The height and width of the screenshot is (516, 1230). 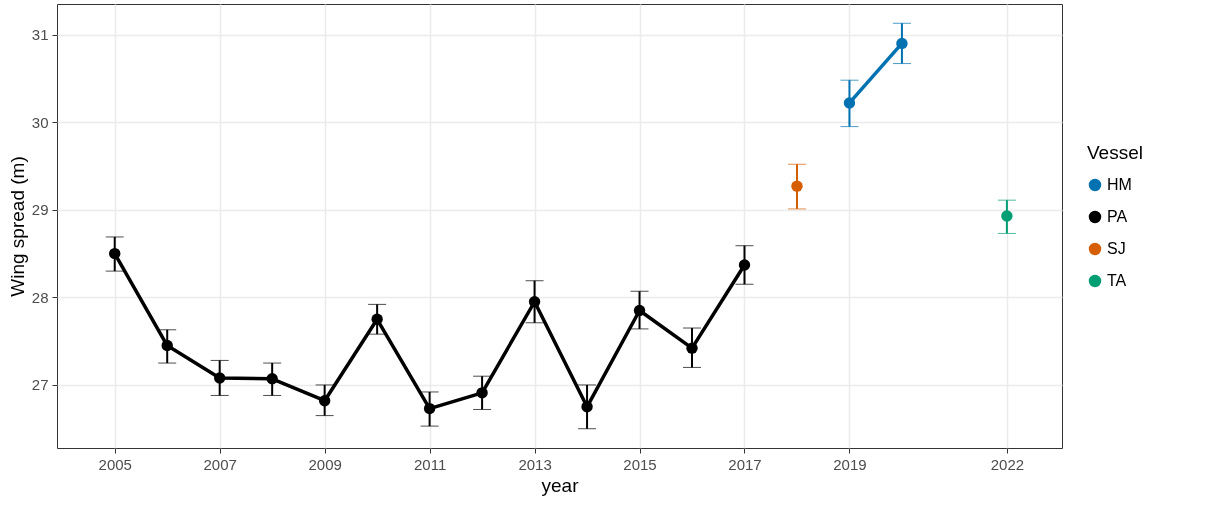 What do you see at coordinates (1117, 216) in the screenshot?
I see `legend-label: PA` at bounding box center [1117, 216].